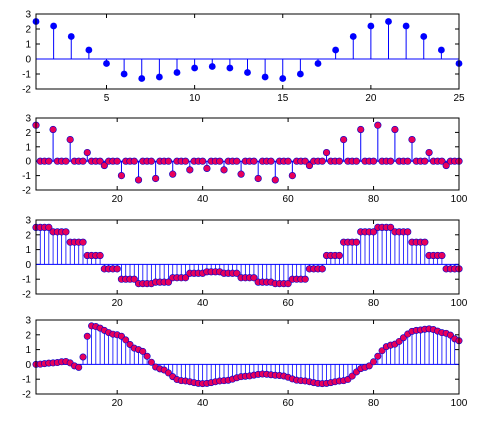  Describe the element at coordinates (28, 335) in the screenshot. I see `y-tick-label: 2` at that location.